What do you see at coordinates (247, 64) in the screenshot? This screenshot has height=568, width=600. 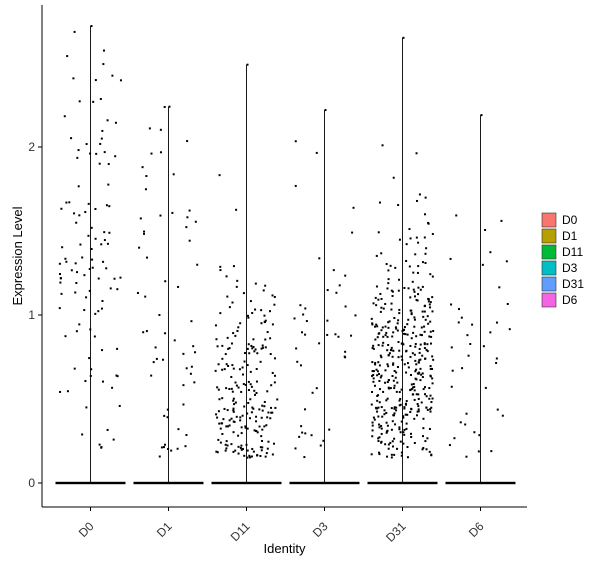 I see `data-point-max-d11` at bounding box center [247, 64].